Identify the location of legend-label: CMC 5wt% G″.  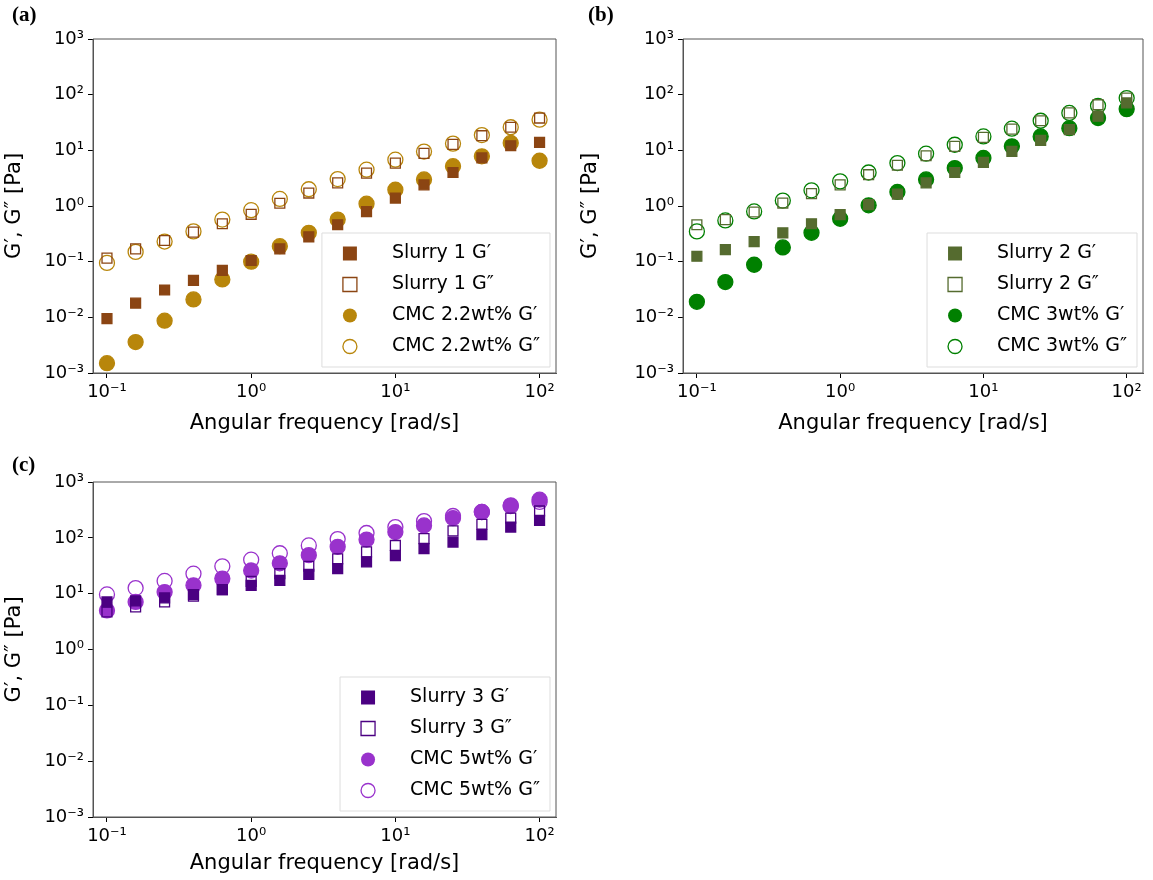
(475, 788).